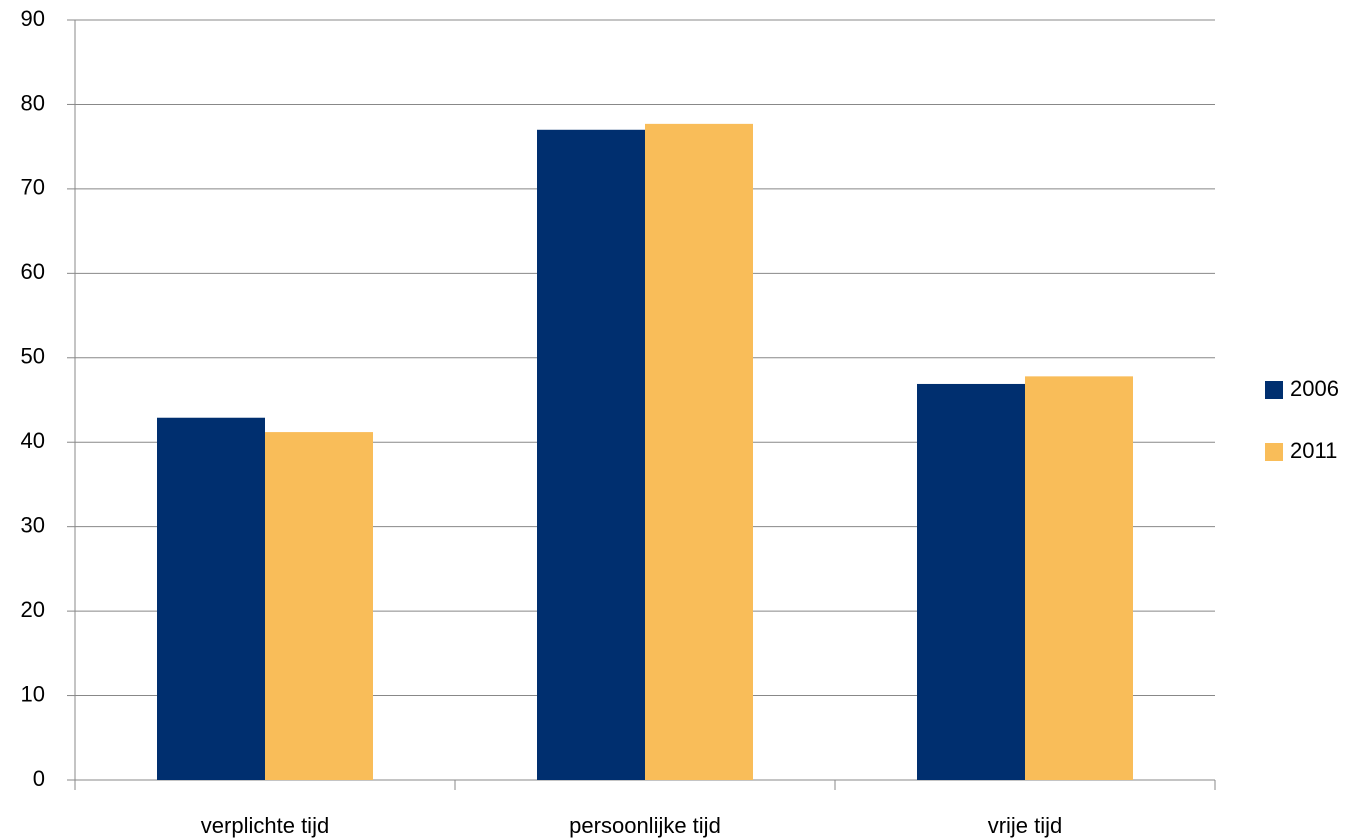 The width and height of the screenshot is (1359, 840). Describe the element at coordinates (39, 778) in the screenshot. I see `y-tick-label: 0` at that location.